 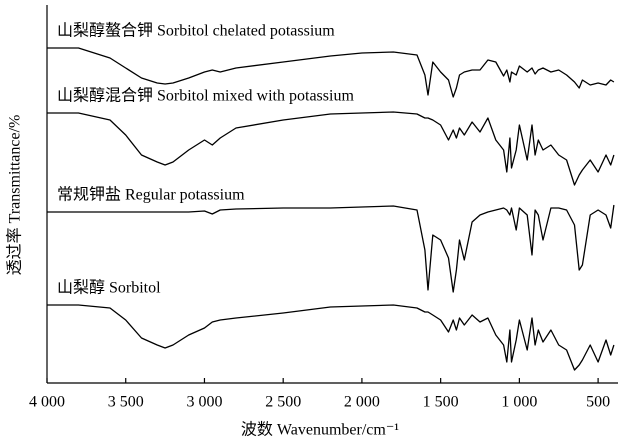 What do you see at coordinates (598, 402) in the screenshot?
I see `x-tick-label: 500` at bounding box center [598, 402].